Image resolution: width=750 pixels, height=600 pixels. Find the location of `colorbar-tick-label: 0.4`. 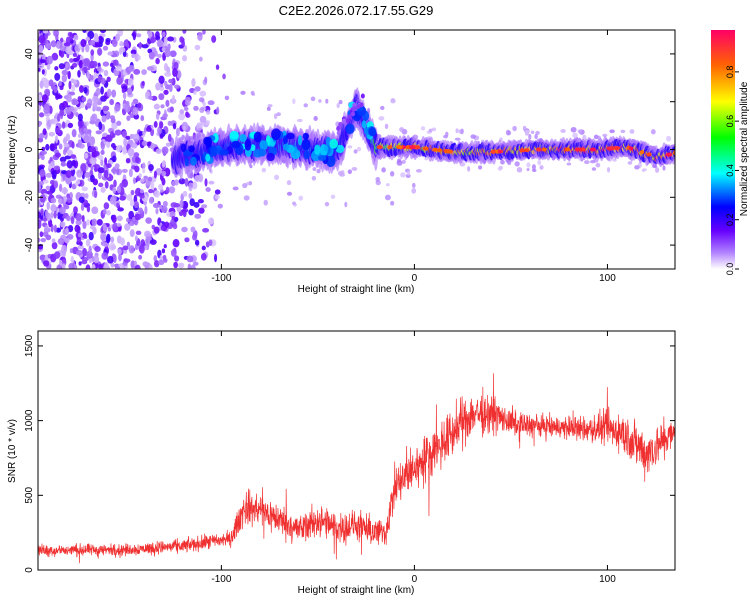

colorbar-tick-label: 0.4 is located at coordinates (730, 170).